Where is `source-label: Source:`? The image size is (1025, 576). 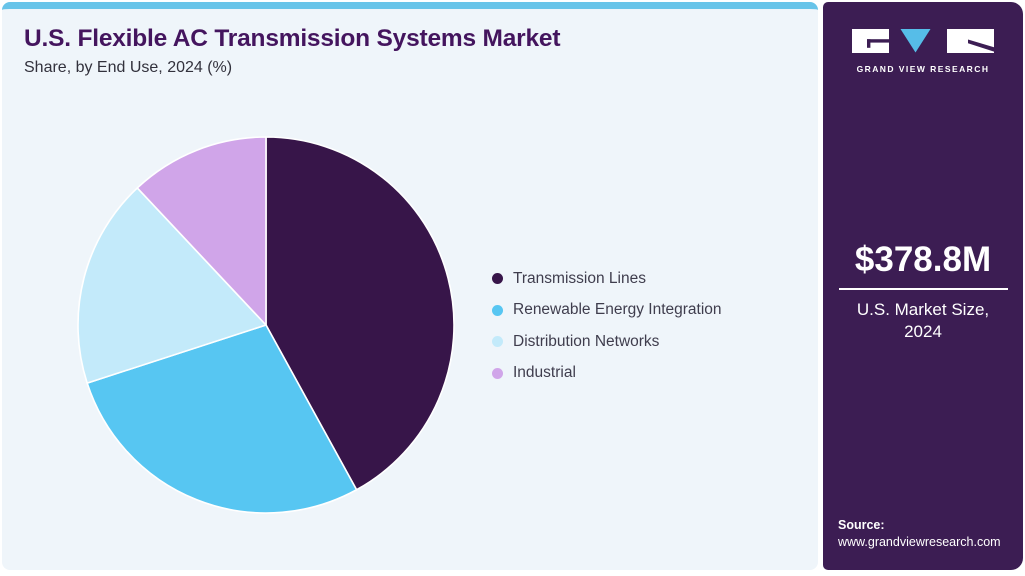 source-label: Source: is located at coordinates (861, 525).